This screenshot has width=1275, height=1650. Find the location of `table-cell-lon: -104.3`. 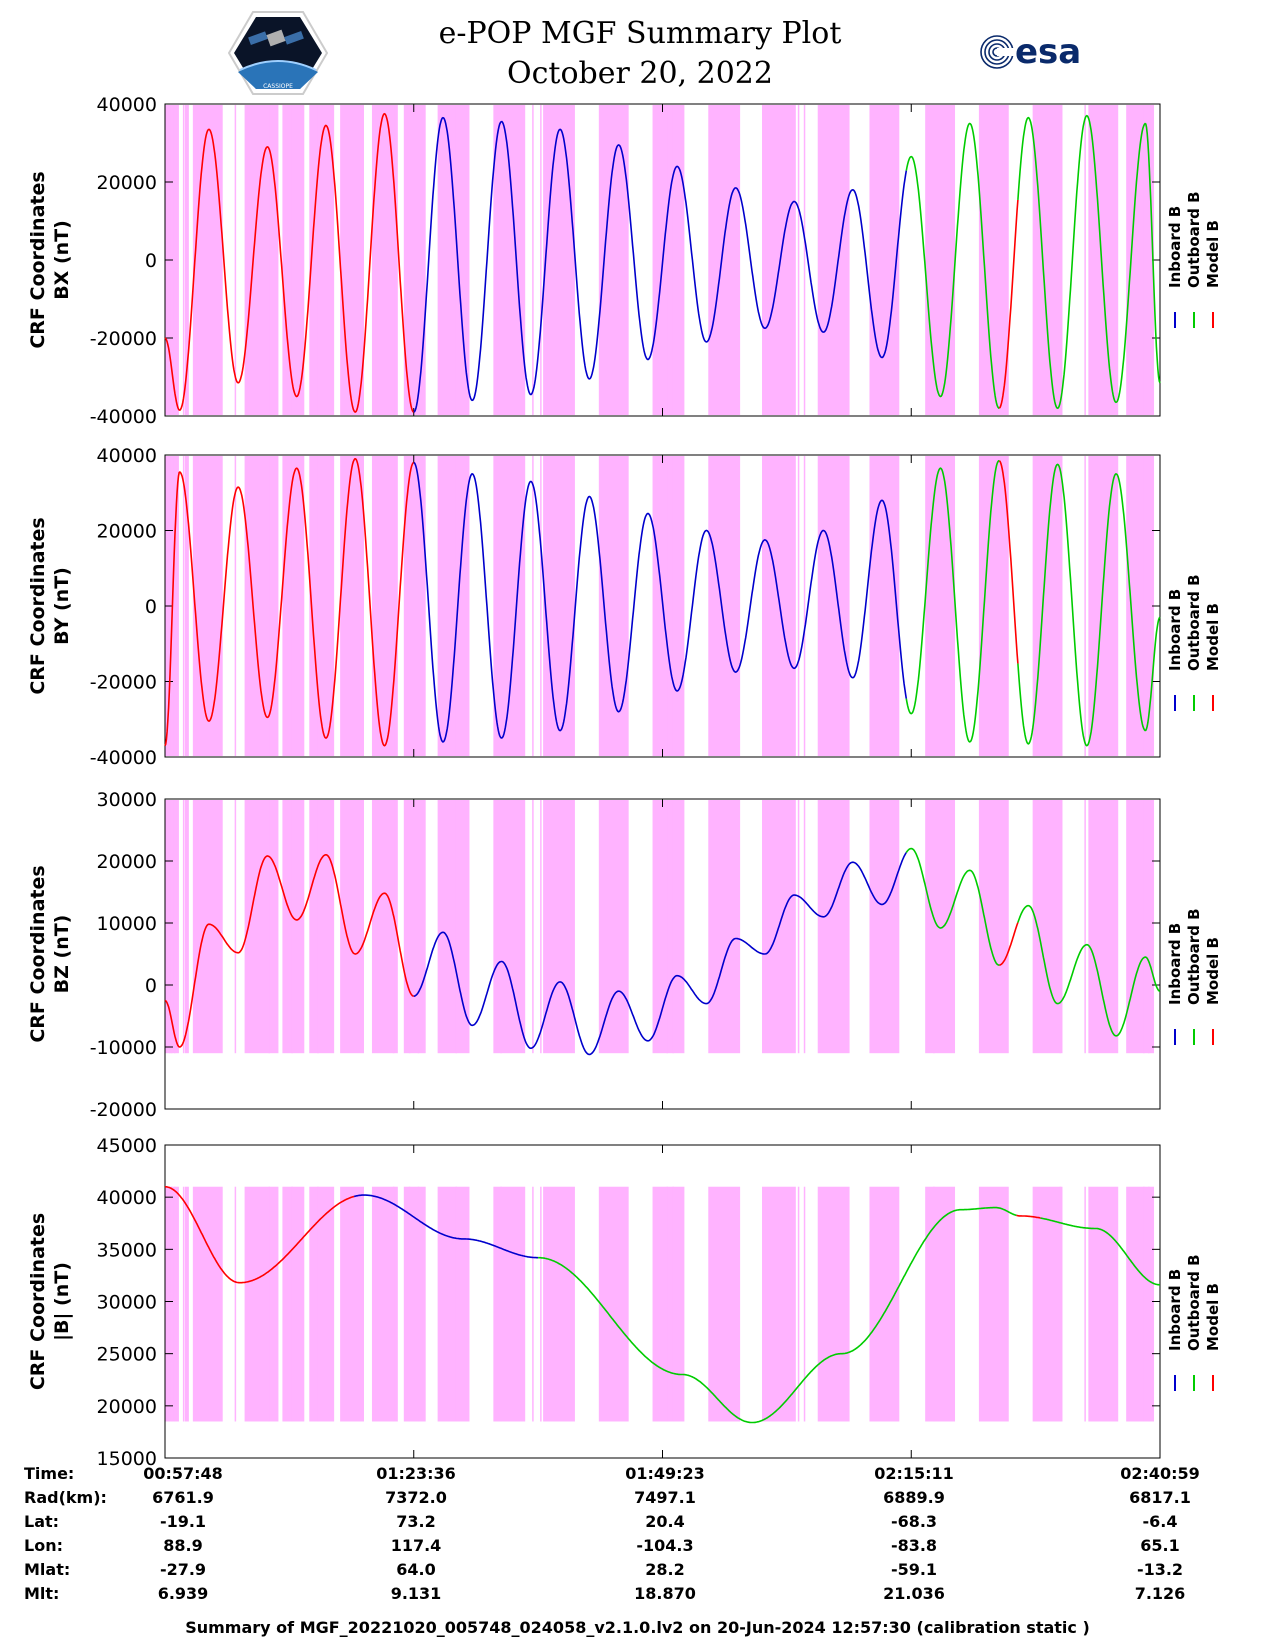

table-cell-lon: -104.3 is located at coordinates (665, 1545).